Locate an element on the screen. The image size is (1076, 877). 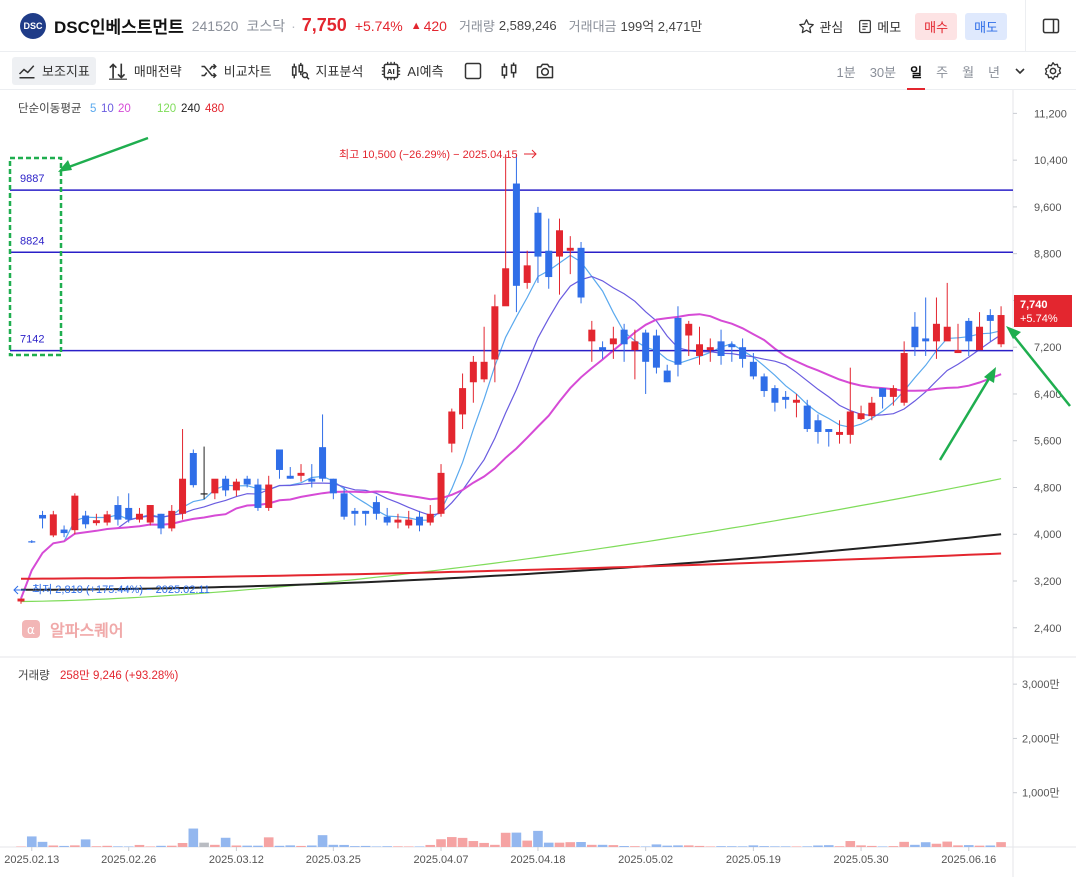
volume-value: 2,589,246 is located at coordinates (527, 25).